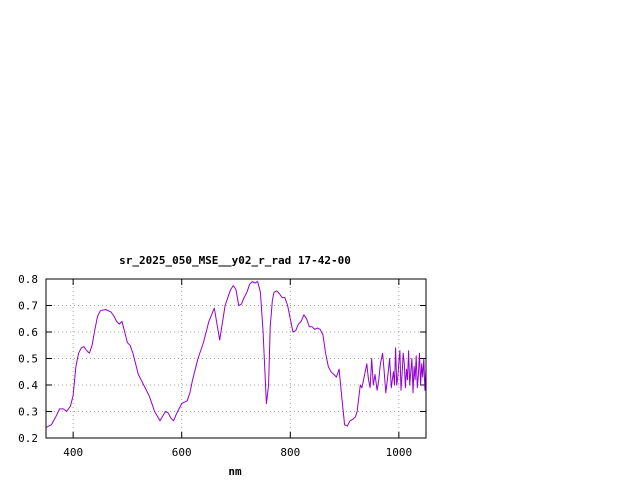 Image resolution: width=640 pixels, height=480 pixels. I want to click on chart-title: sr_2025_050_MSE__y02_r_rad 17-42-00, so click(235, 260).